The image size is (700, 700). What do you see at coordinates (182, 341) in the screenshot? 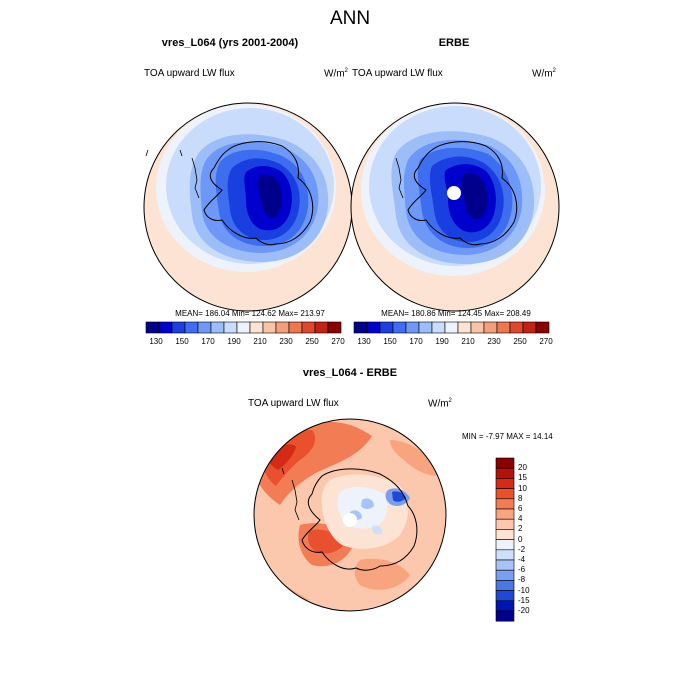
I see `colorbar-model-tick: 150` at bounding box center [182, 341].